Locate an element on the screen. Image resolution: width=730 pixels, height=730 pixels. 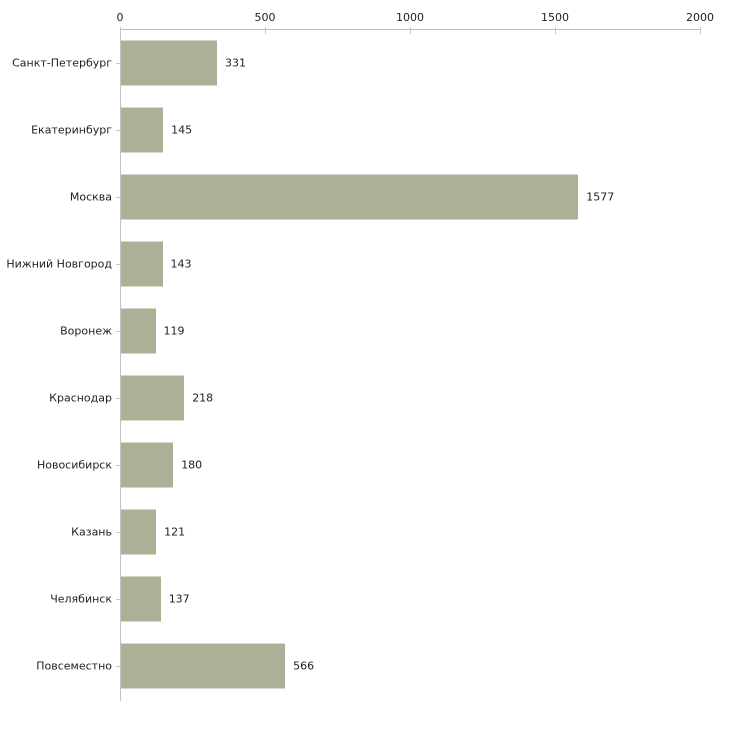
value-label: 119 is located at coordinates (174, 331).